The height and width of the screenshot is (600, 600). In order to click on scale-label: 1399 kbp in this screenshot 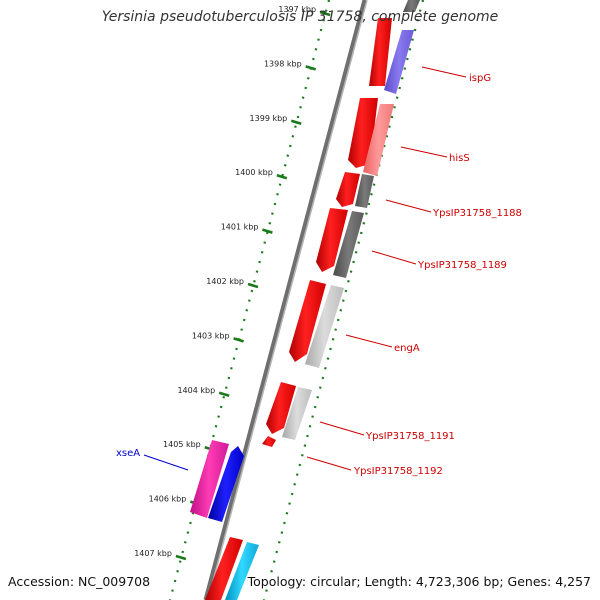, I will do `click(269, 118)`.